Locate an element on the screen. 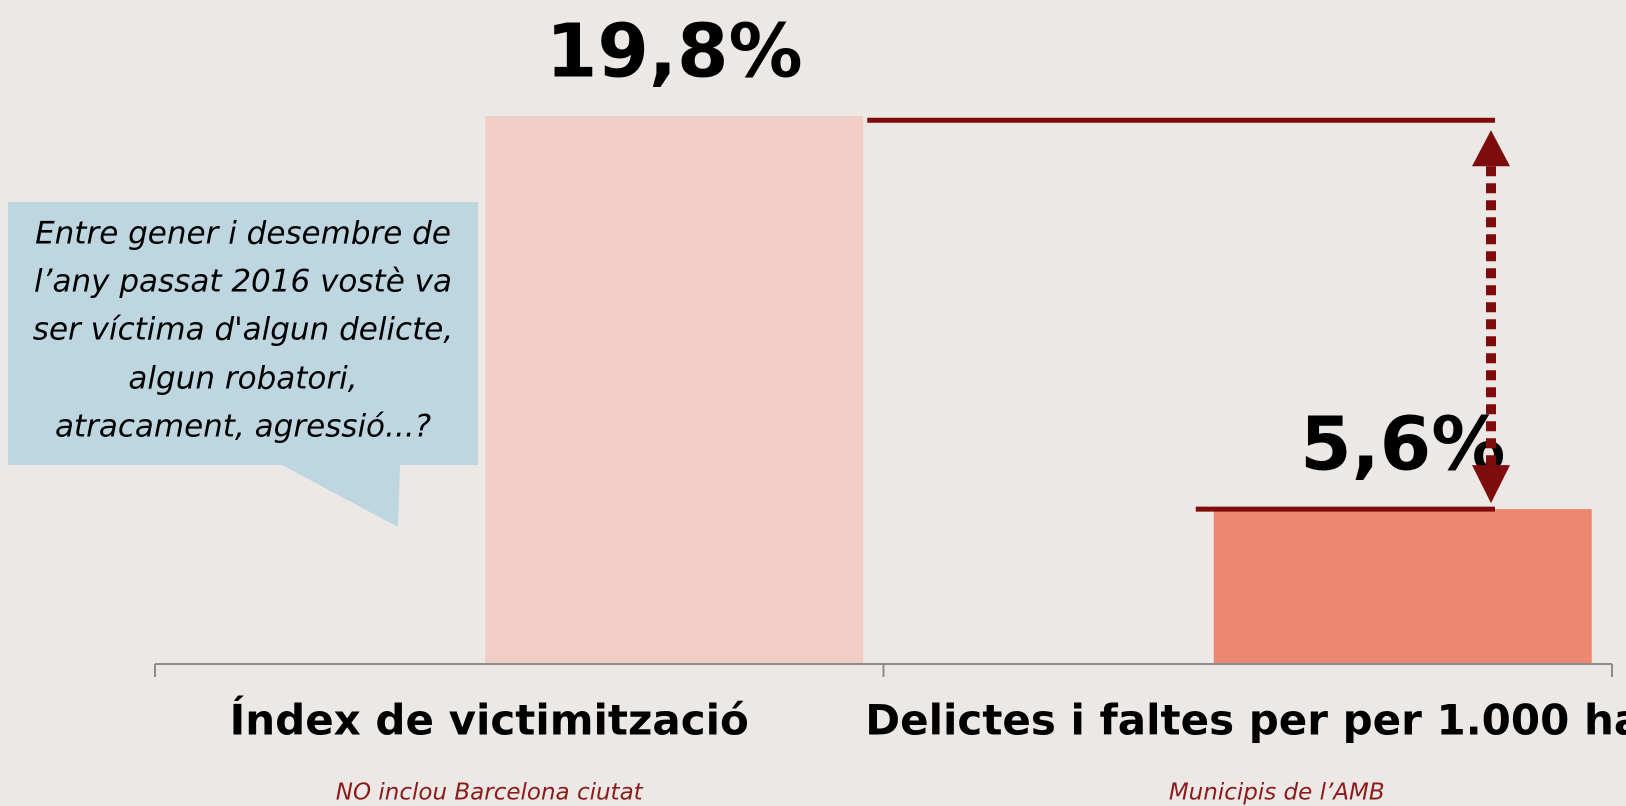 The height and width of the screenshot is (806, 1626). callout-text: ser víctima d'algun delicte, is located at coordinates (243, 330).